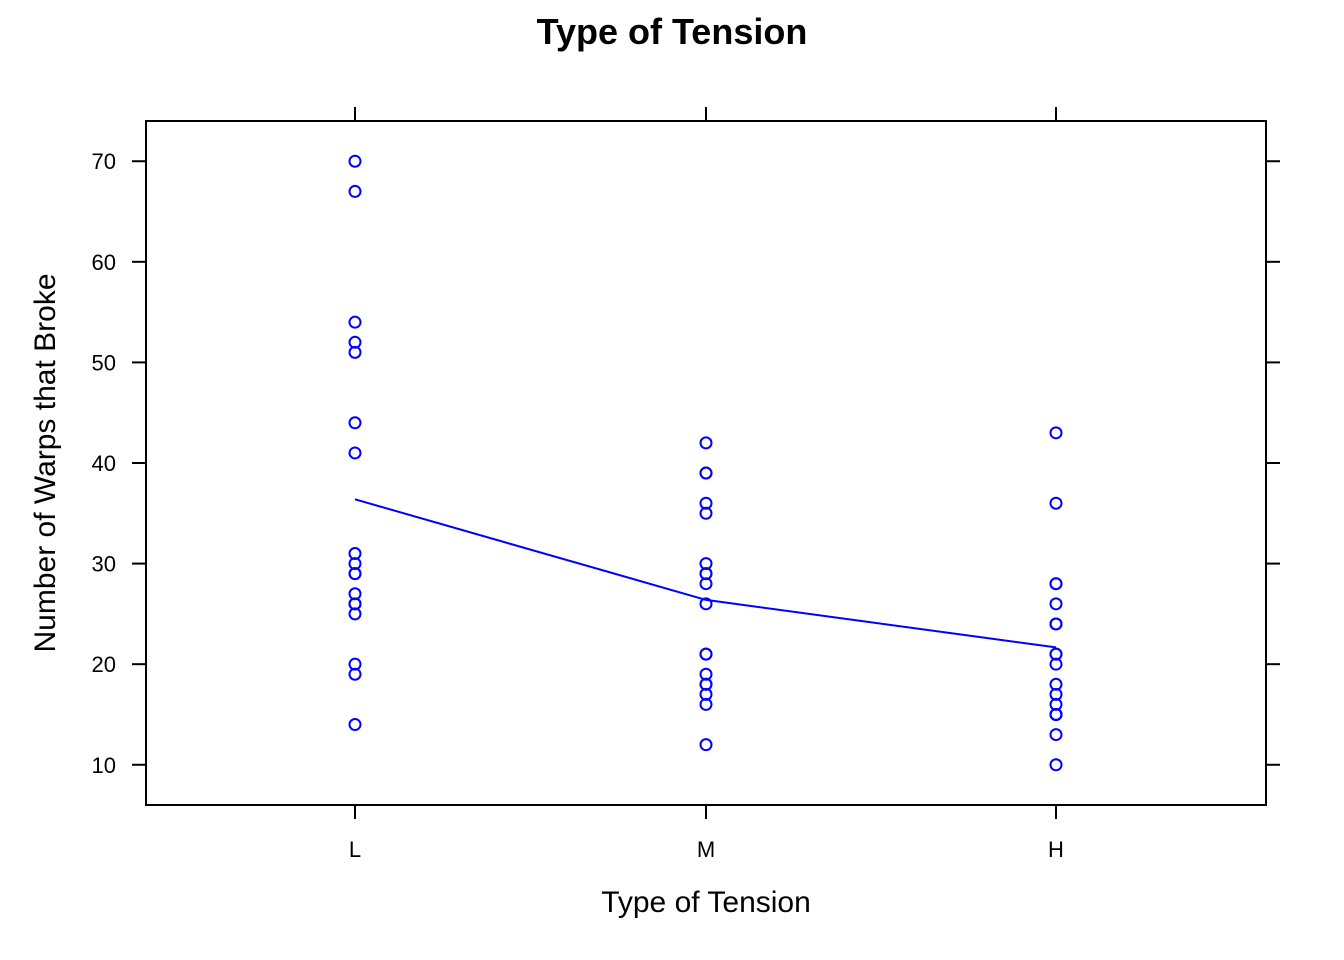 The width and height of the screenshot is (1344, 960). Describe the element at coordinates (706, 849) in the screenshot. I see `x-tick-label: M` at that location.